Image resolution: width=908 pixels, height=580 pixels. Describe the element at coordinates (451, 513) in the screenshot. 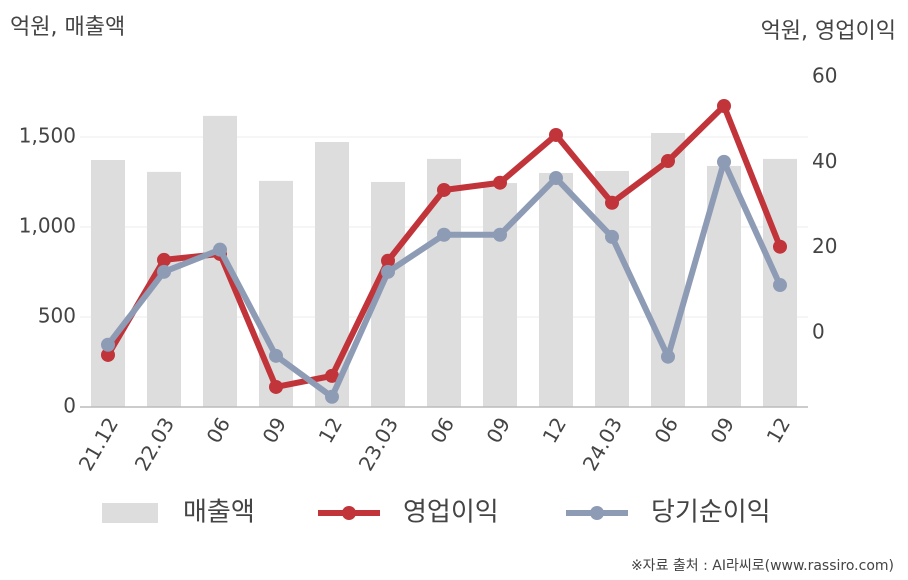

I see `legend-label: 영업이익` at that location.